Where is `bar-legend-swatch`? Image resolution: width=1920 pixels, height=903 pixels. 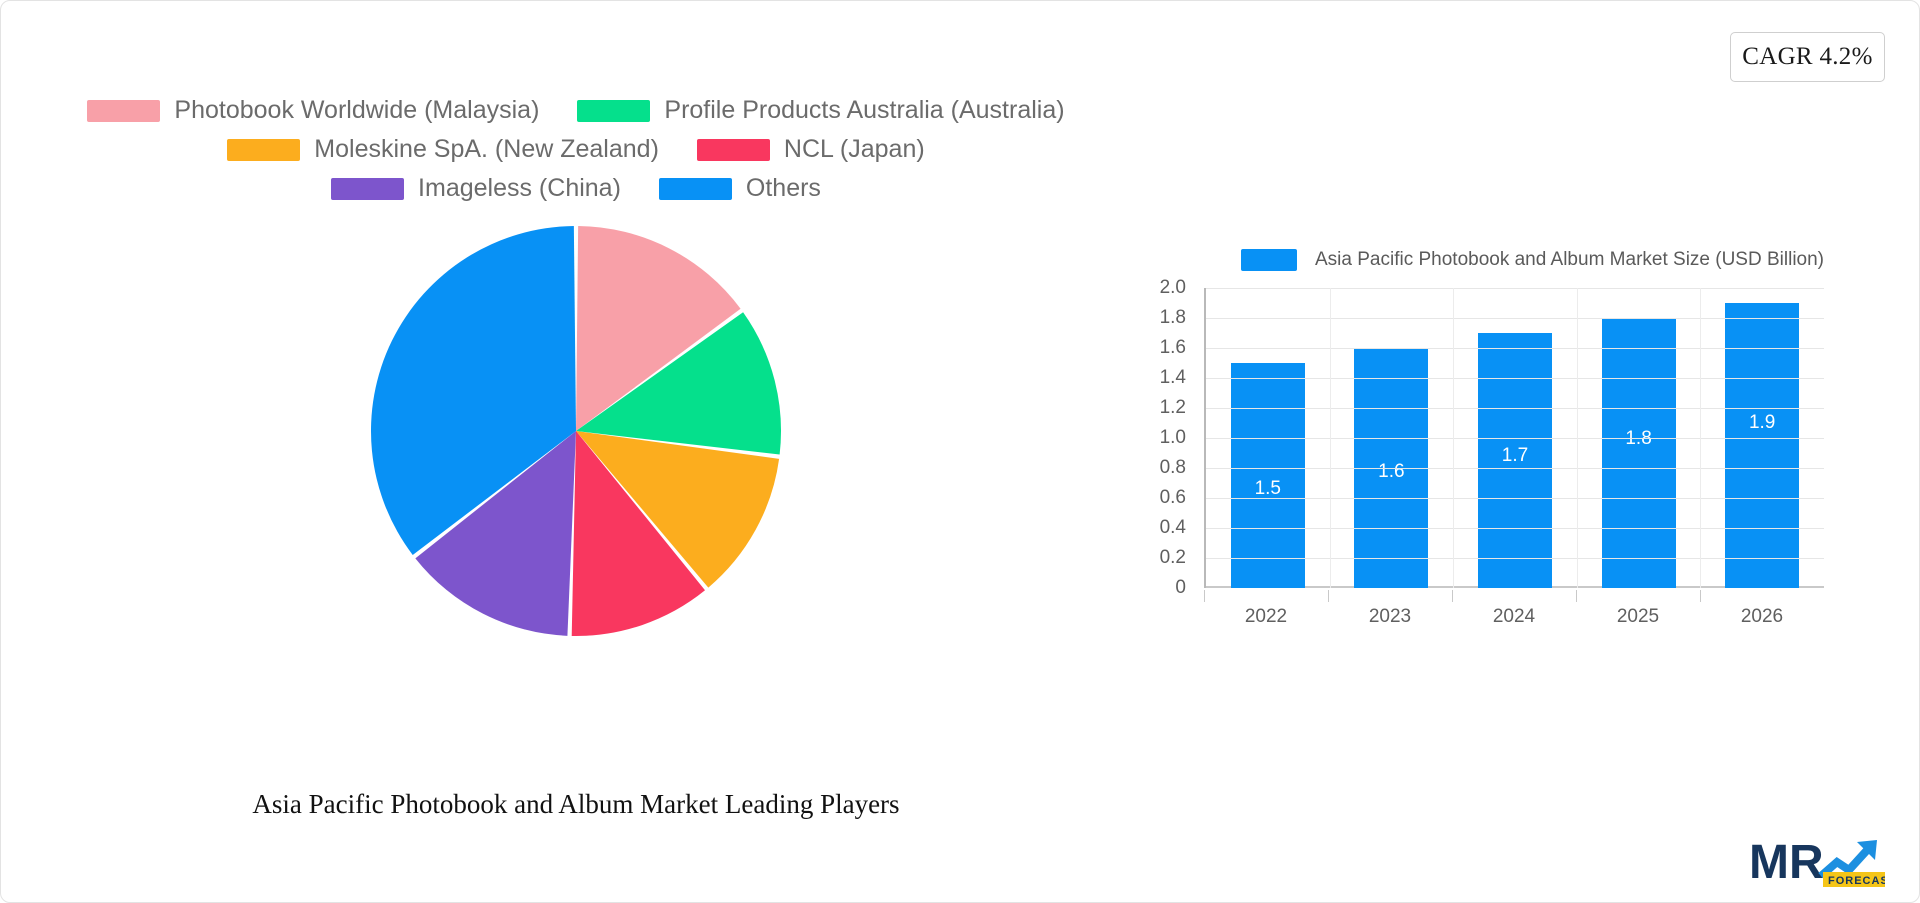 bar-legend-swatch is located at coordinates (1269, 260).